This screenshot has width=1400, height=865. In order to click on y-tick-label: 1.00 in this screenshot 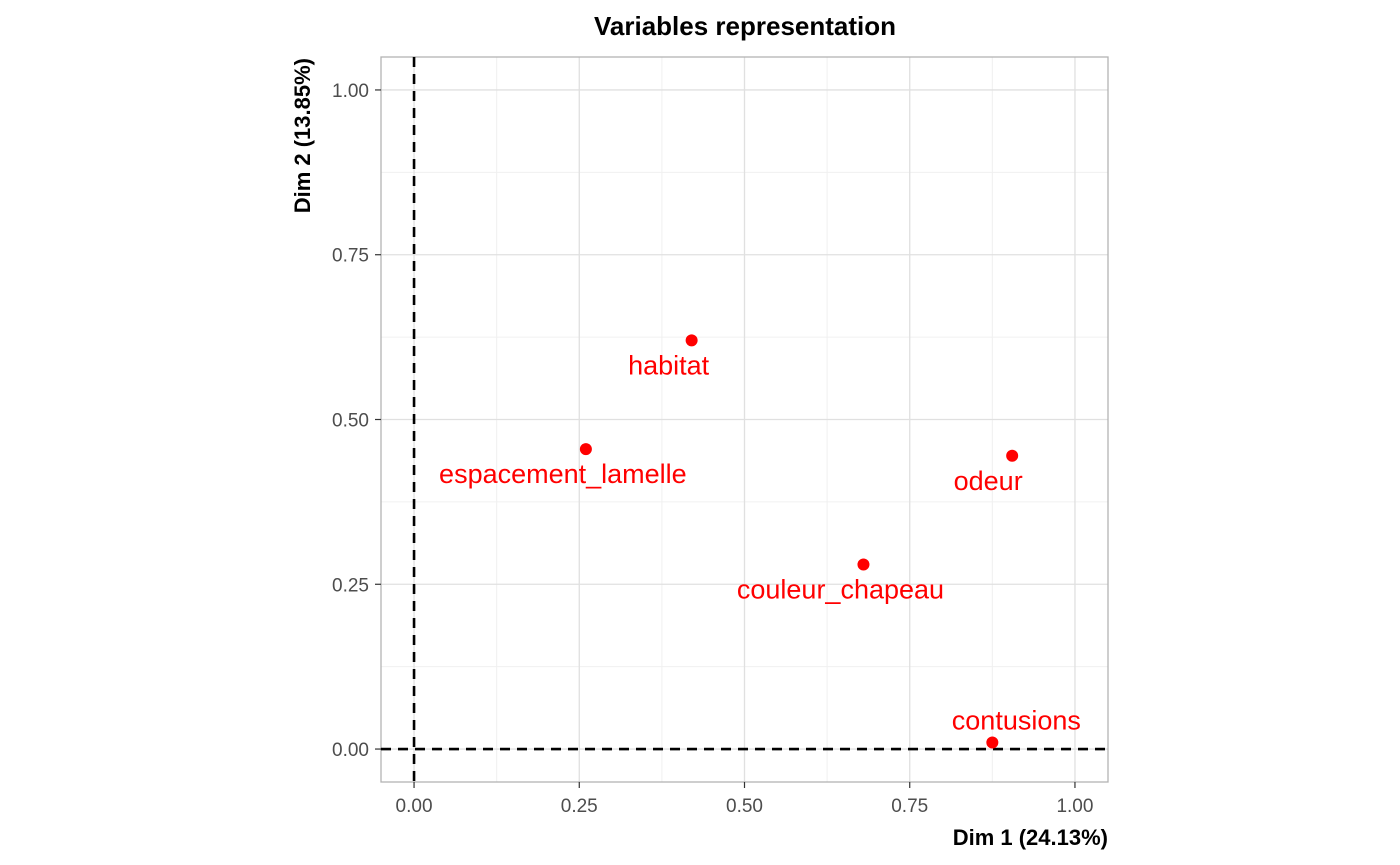, I will do `click(350, 91)`.